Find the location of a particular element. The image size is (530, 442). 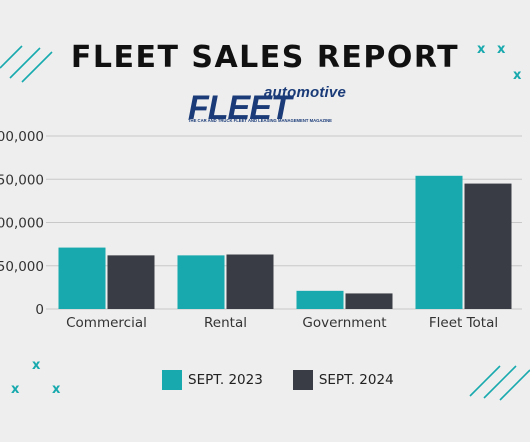

x-category-label: Commercial is located at coordinates (106, 323).